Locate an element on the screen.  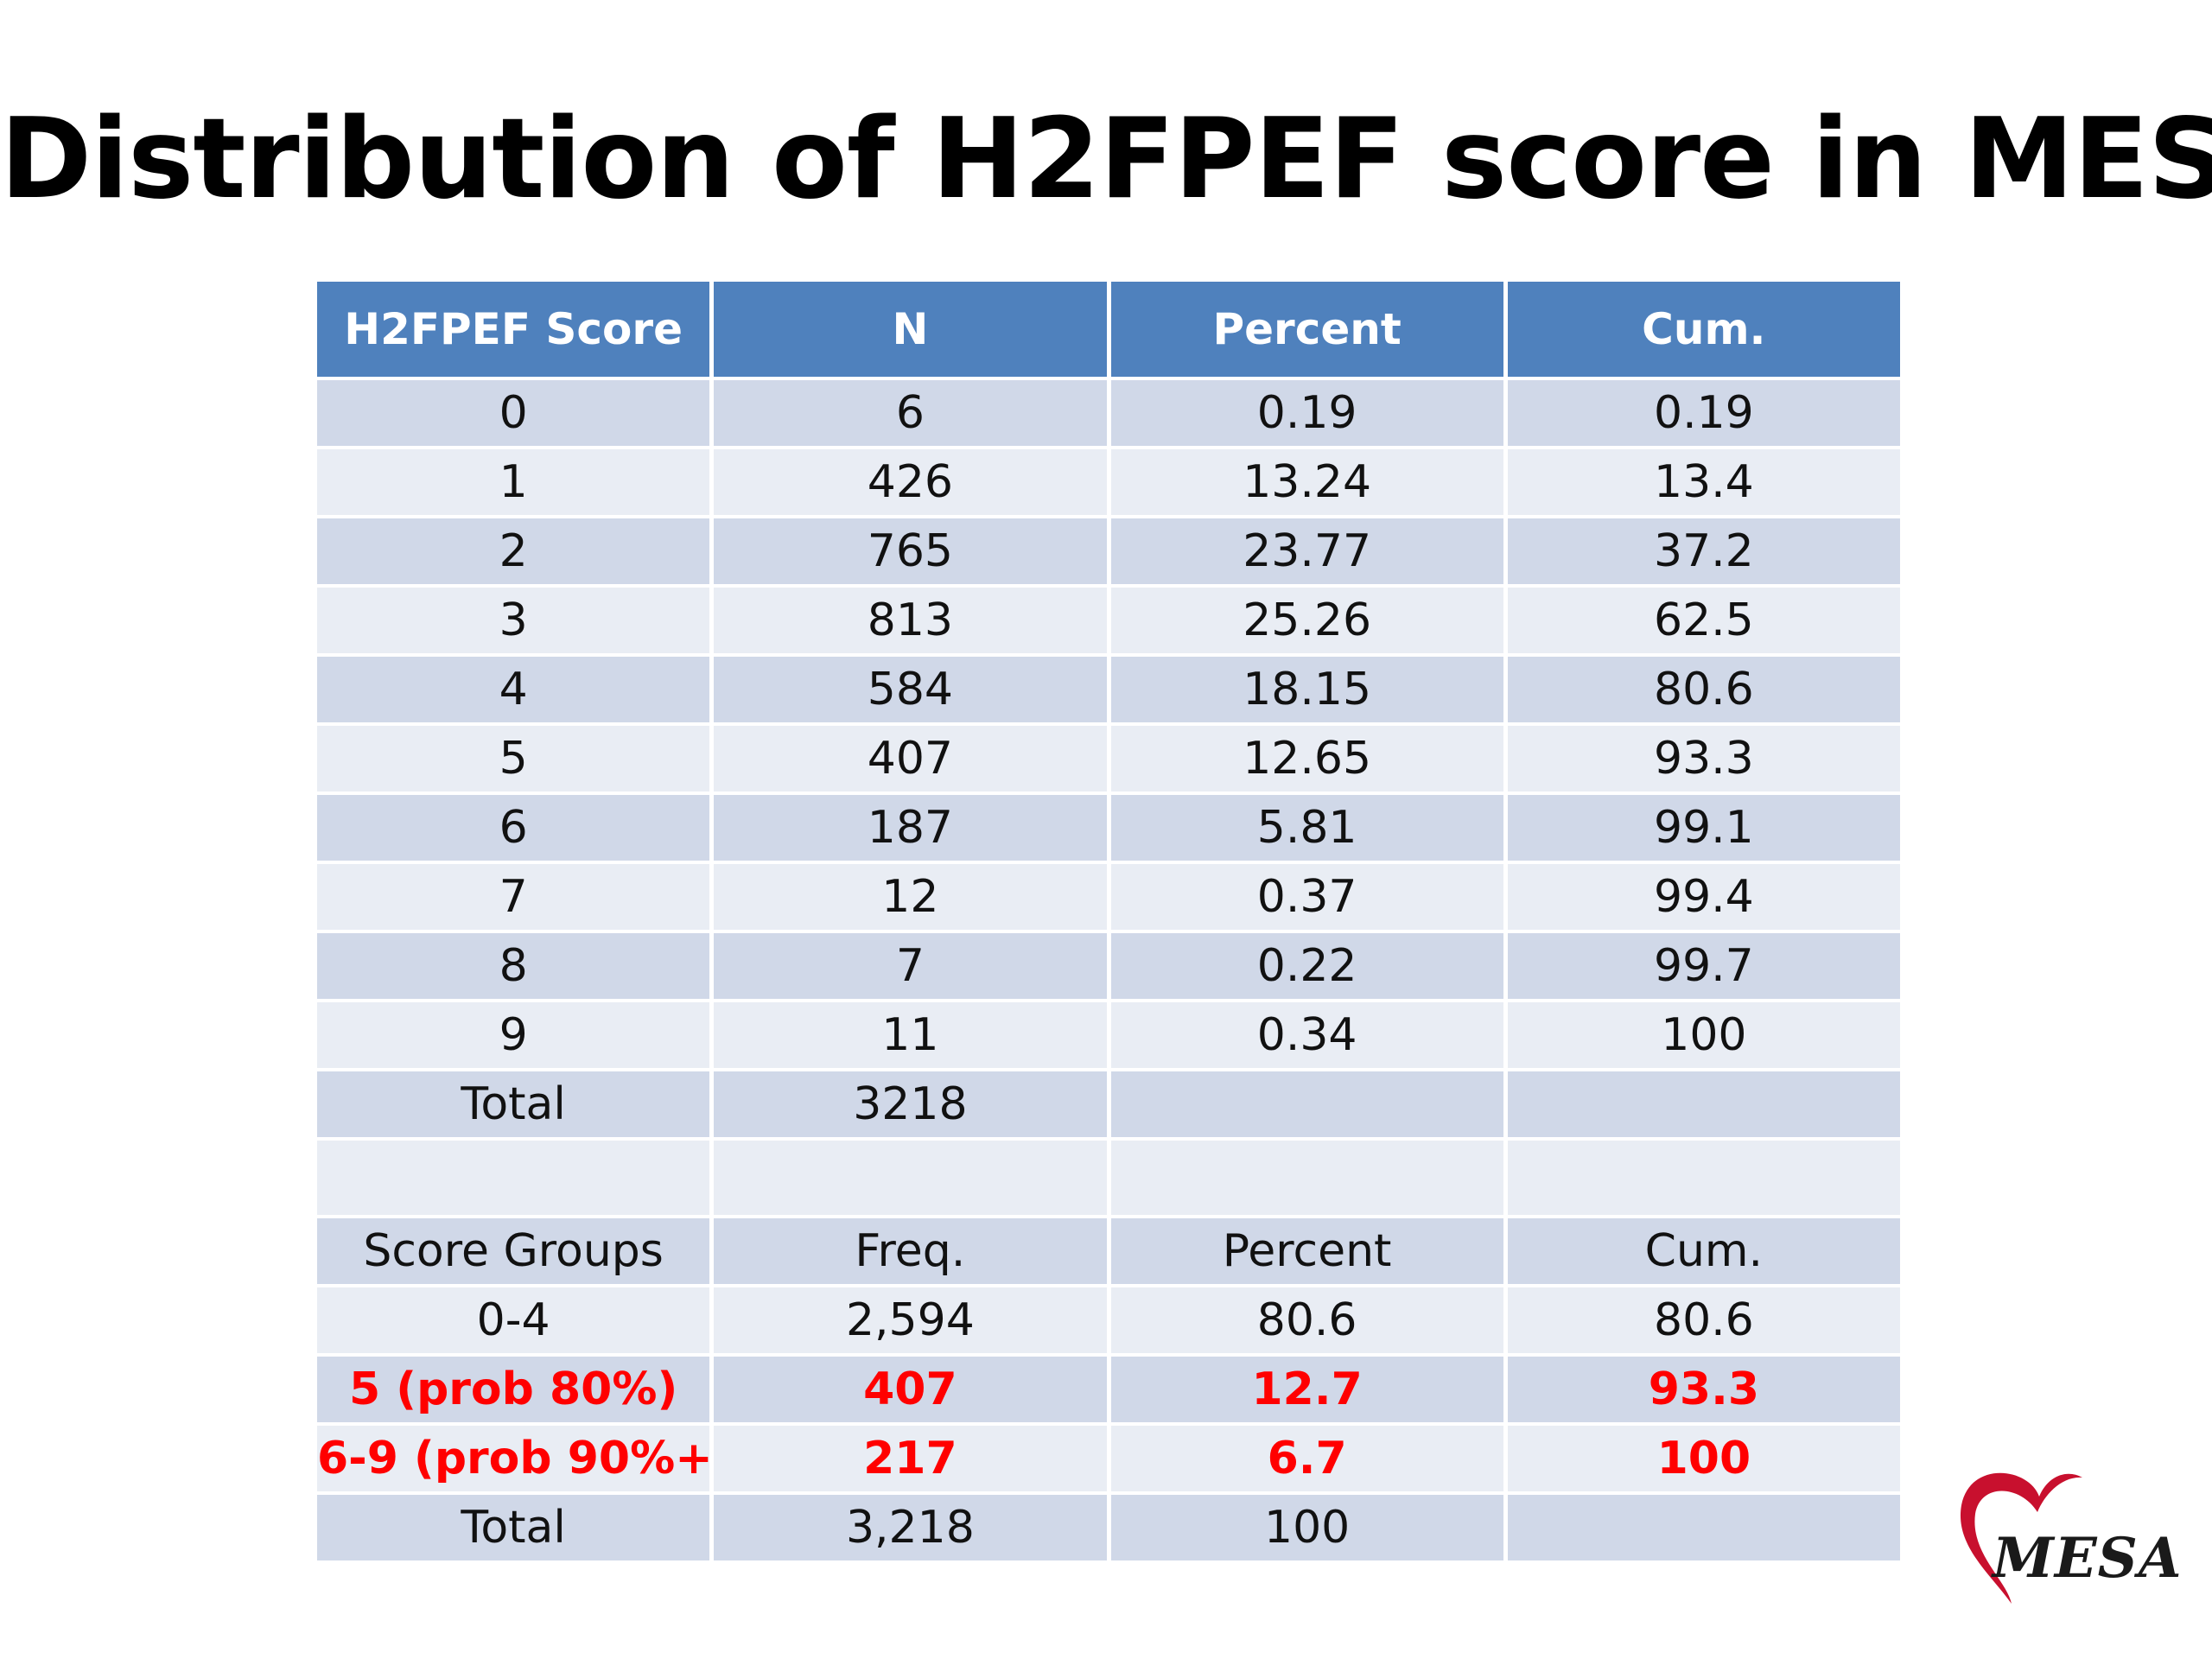
header-n: N is located at coordinates (910, 329).